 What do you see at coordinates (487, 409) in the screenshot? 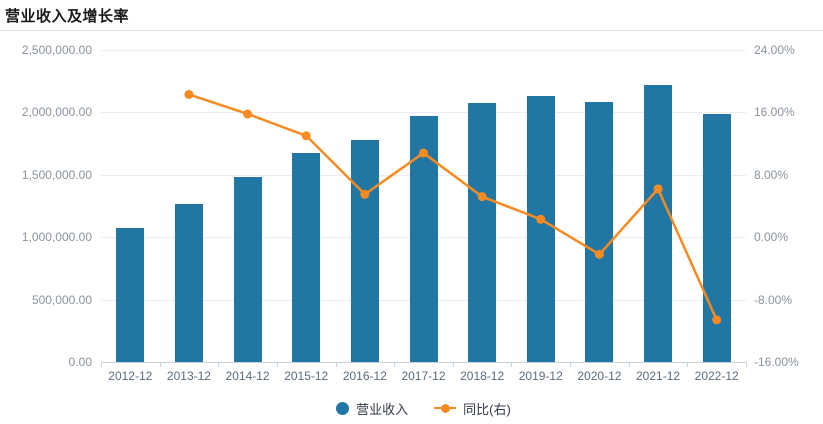
I see `legend-item-label: 同比(右)` at bounding box center [487, 409].